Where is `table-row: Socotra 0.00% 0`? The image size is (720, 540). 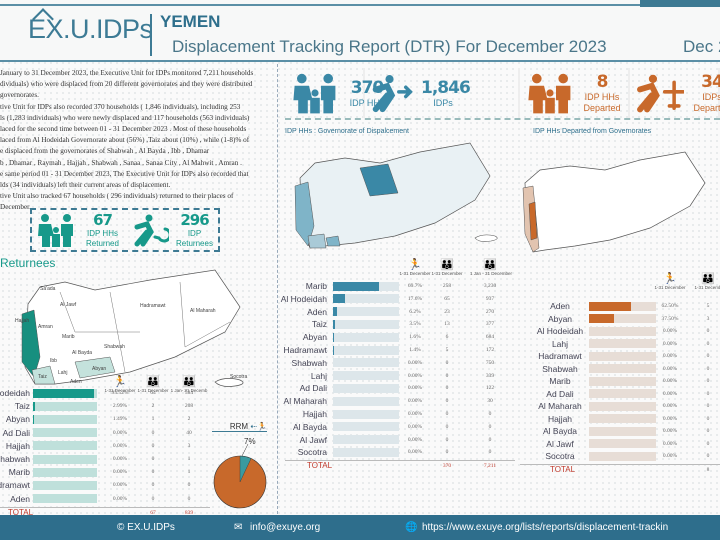 table-row: Socotra 0.00% 0 is located at coordinates (620, 456).